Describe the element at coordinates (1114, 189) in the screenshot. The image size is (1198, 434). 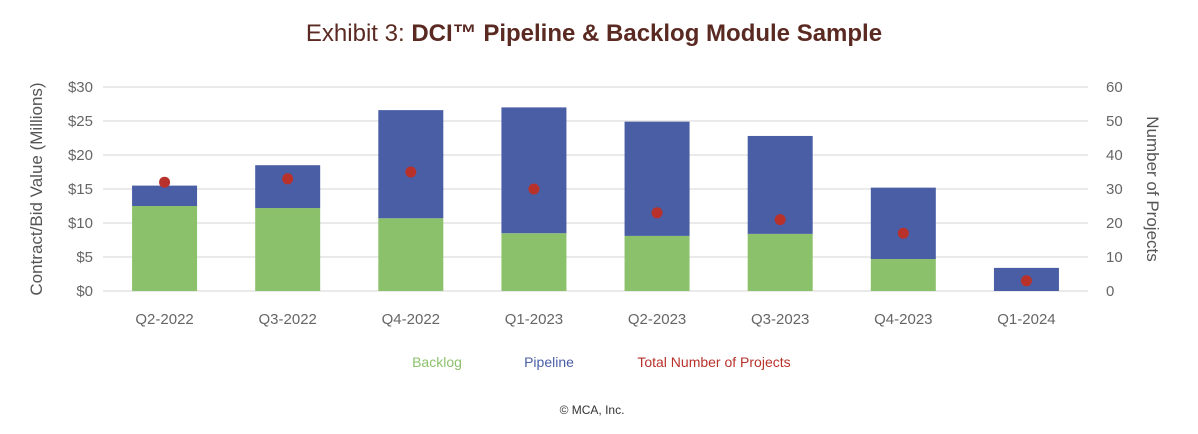
I see `y2-tick-label: 30` at that location.